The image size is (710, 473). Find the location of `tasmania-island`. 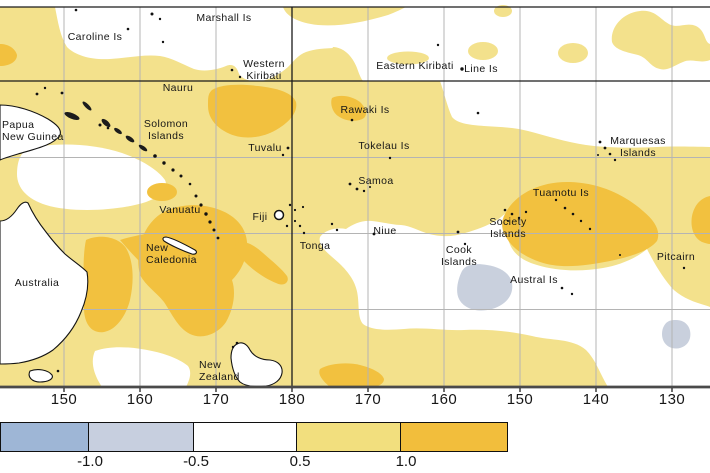

tasmania-island is located at coordinates (40, 376).